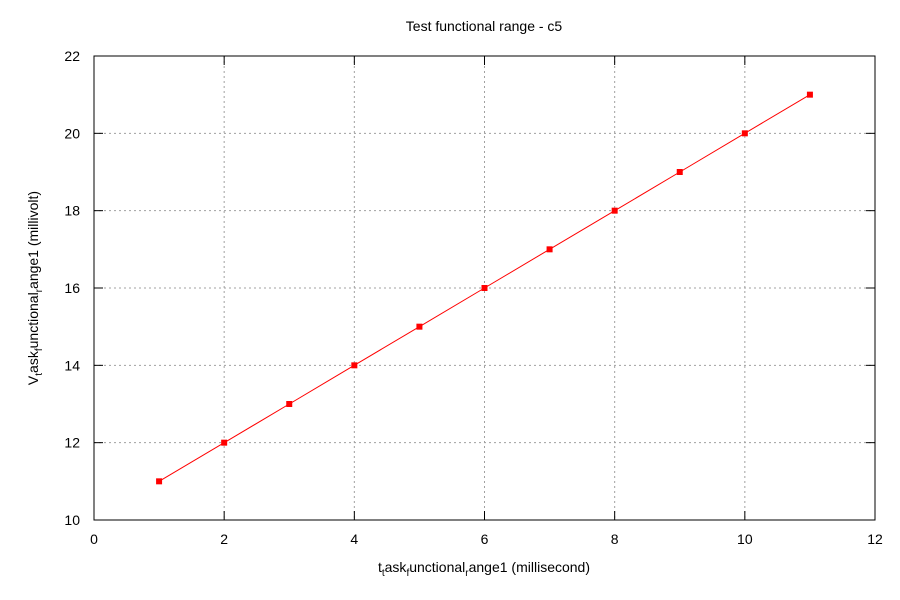  What do you see at coordinates (484, 26) in the screenshot?
I see `chart-title: Test functional range - c5` at bounding box center [484, 26].